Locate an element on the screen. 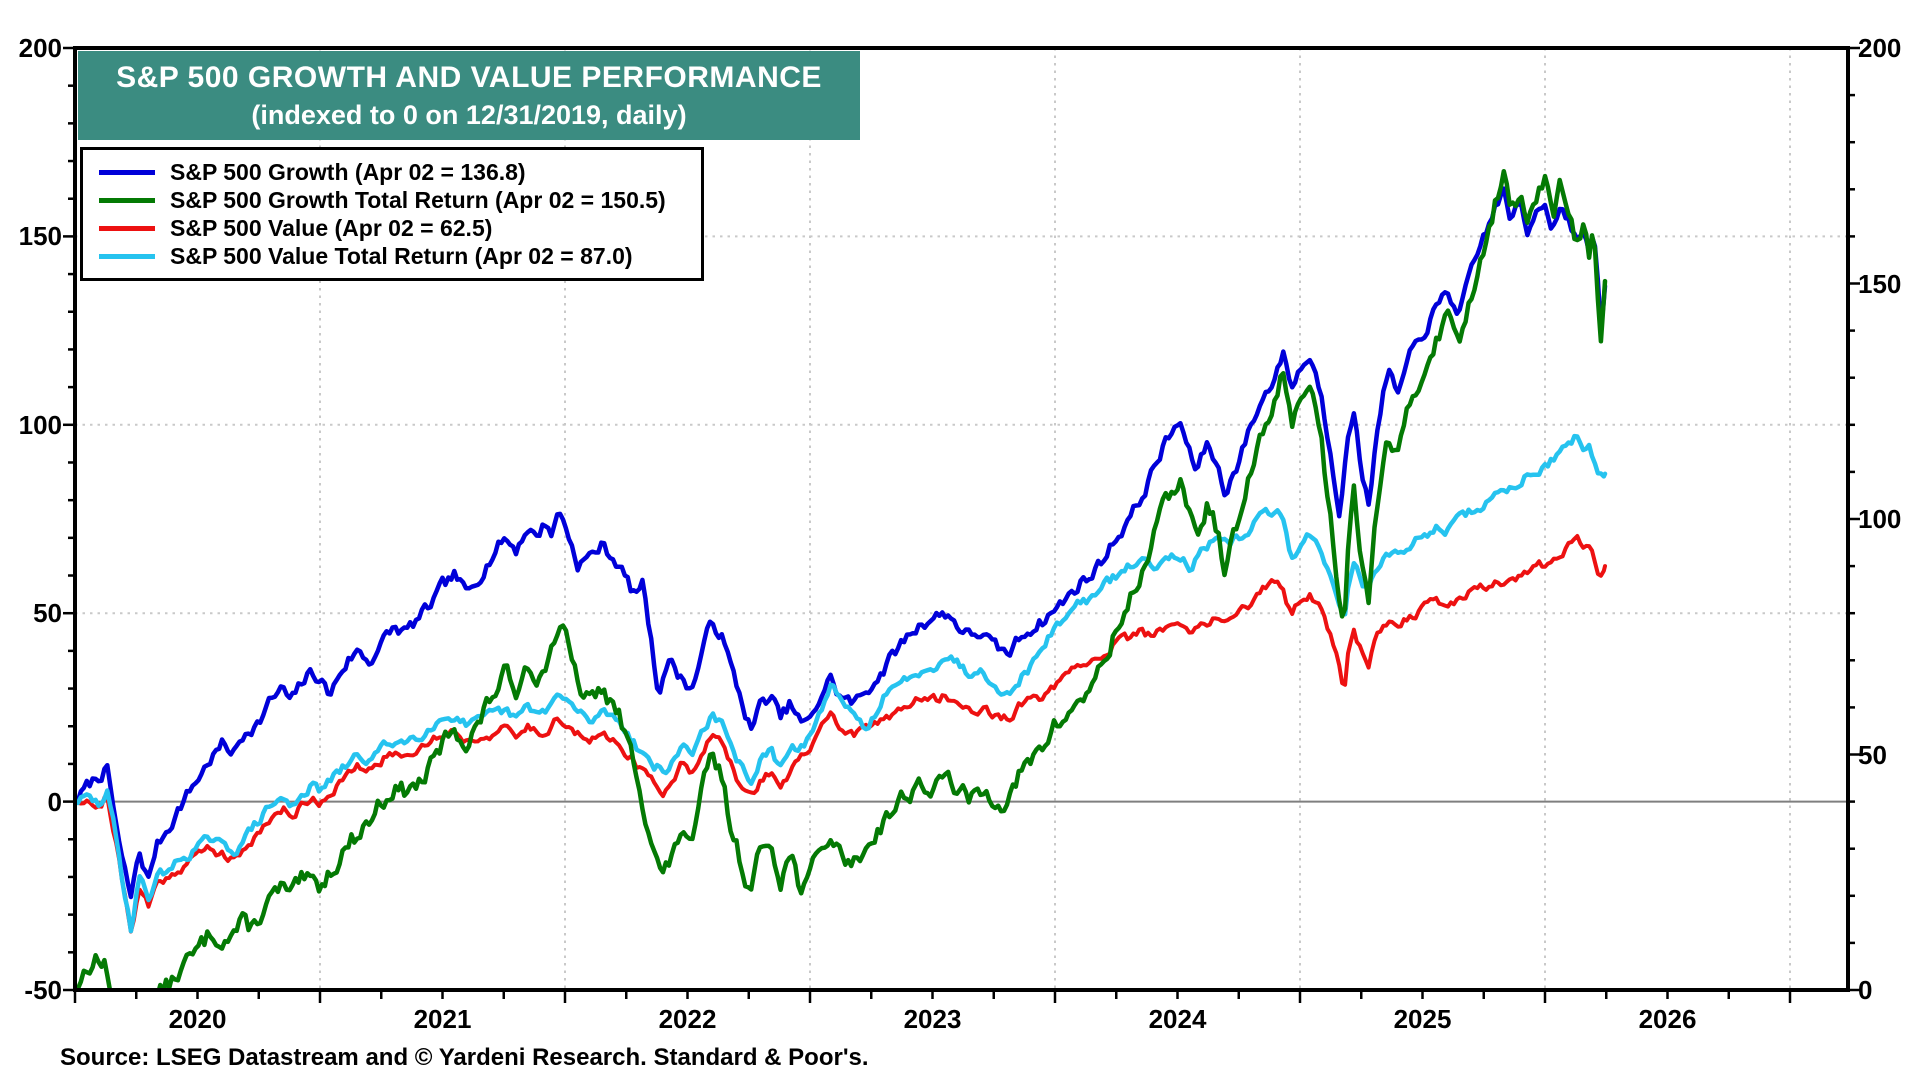  y-right-label-200: 200 is located at coordinates (1880, 48).